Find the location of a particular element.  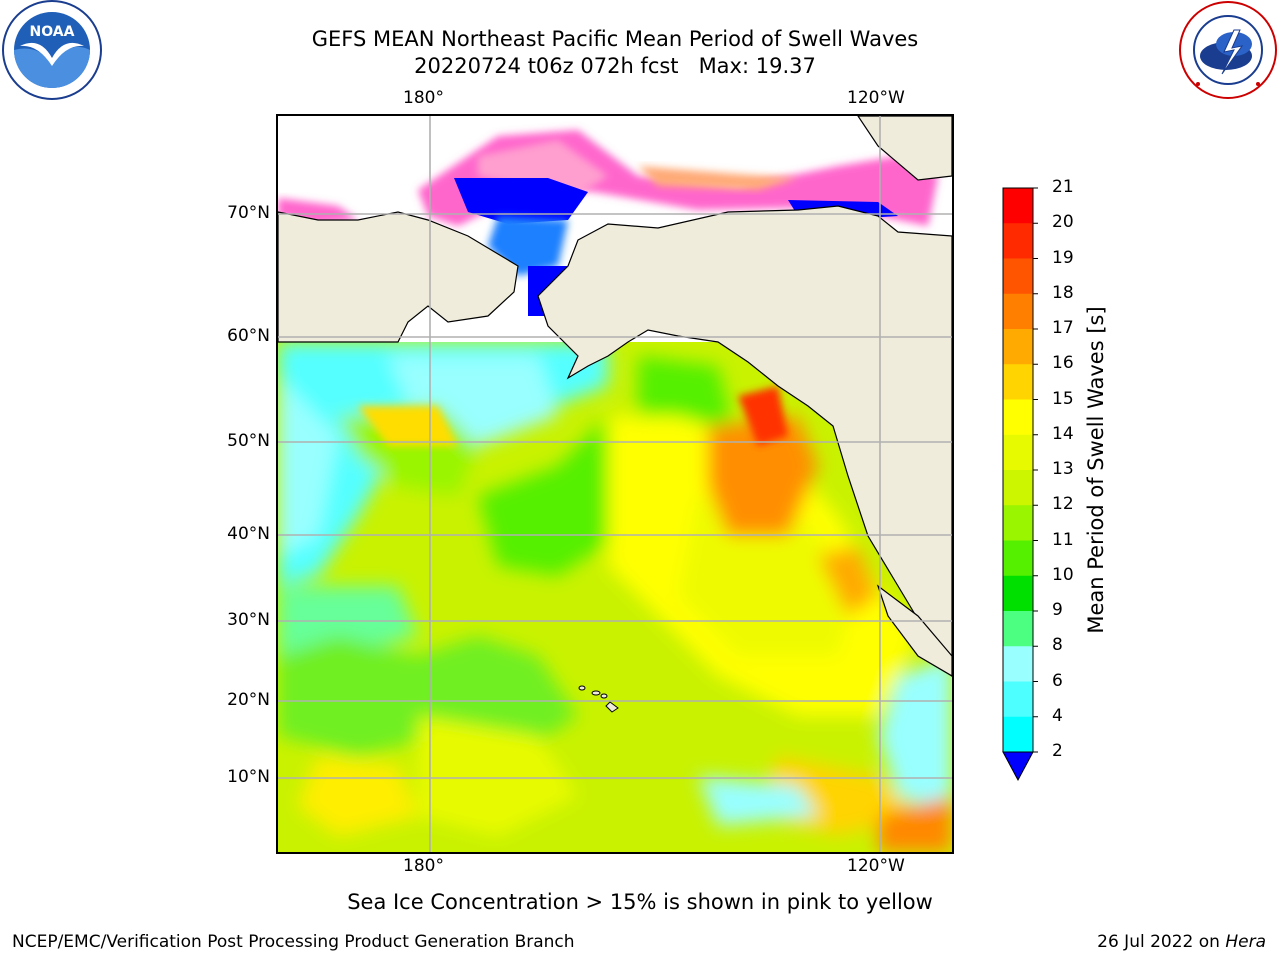

noaa-logo-text: NOAA is located at coordinates (52, 32).